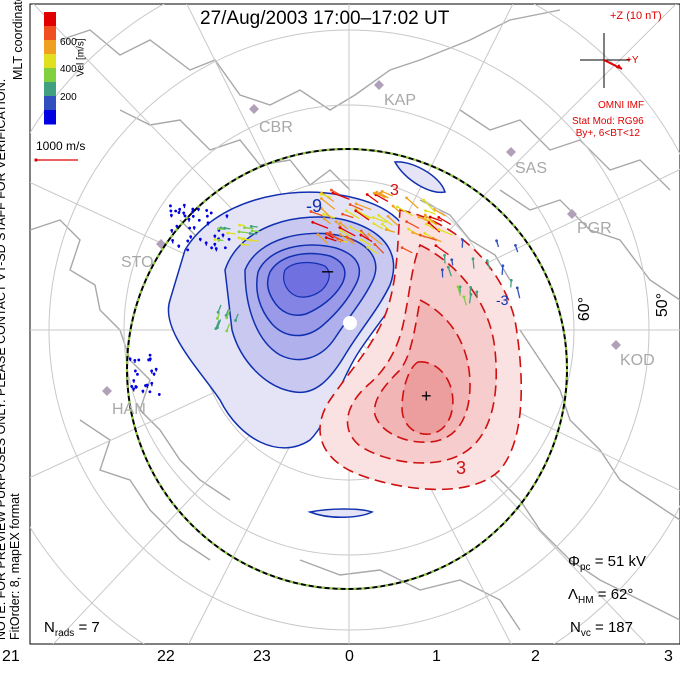 The width and height of the screenshot is (680, 679). What do you see at coordinates (60, 146) in the screenshot?
I see `velocity-scale-label: 1000 m/s` at bounding box center [60, 146].